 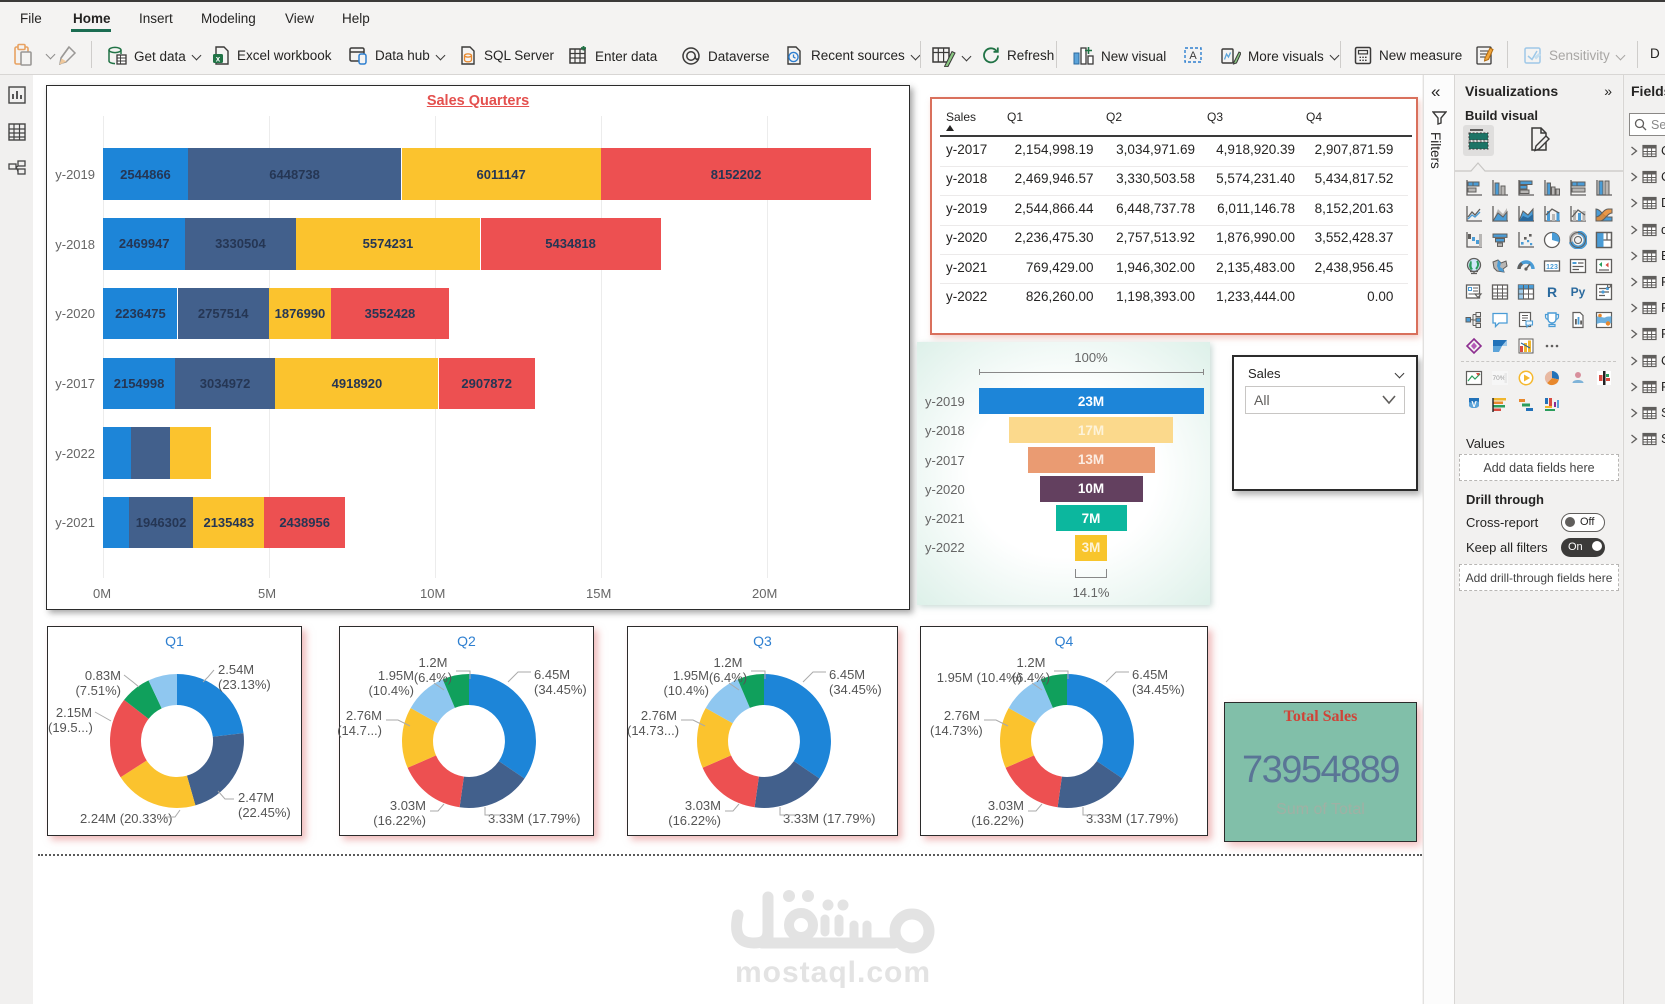 I want to click on svg-text: Py, so click(x=1578, y=292).